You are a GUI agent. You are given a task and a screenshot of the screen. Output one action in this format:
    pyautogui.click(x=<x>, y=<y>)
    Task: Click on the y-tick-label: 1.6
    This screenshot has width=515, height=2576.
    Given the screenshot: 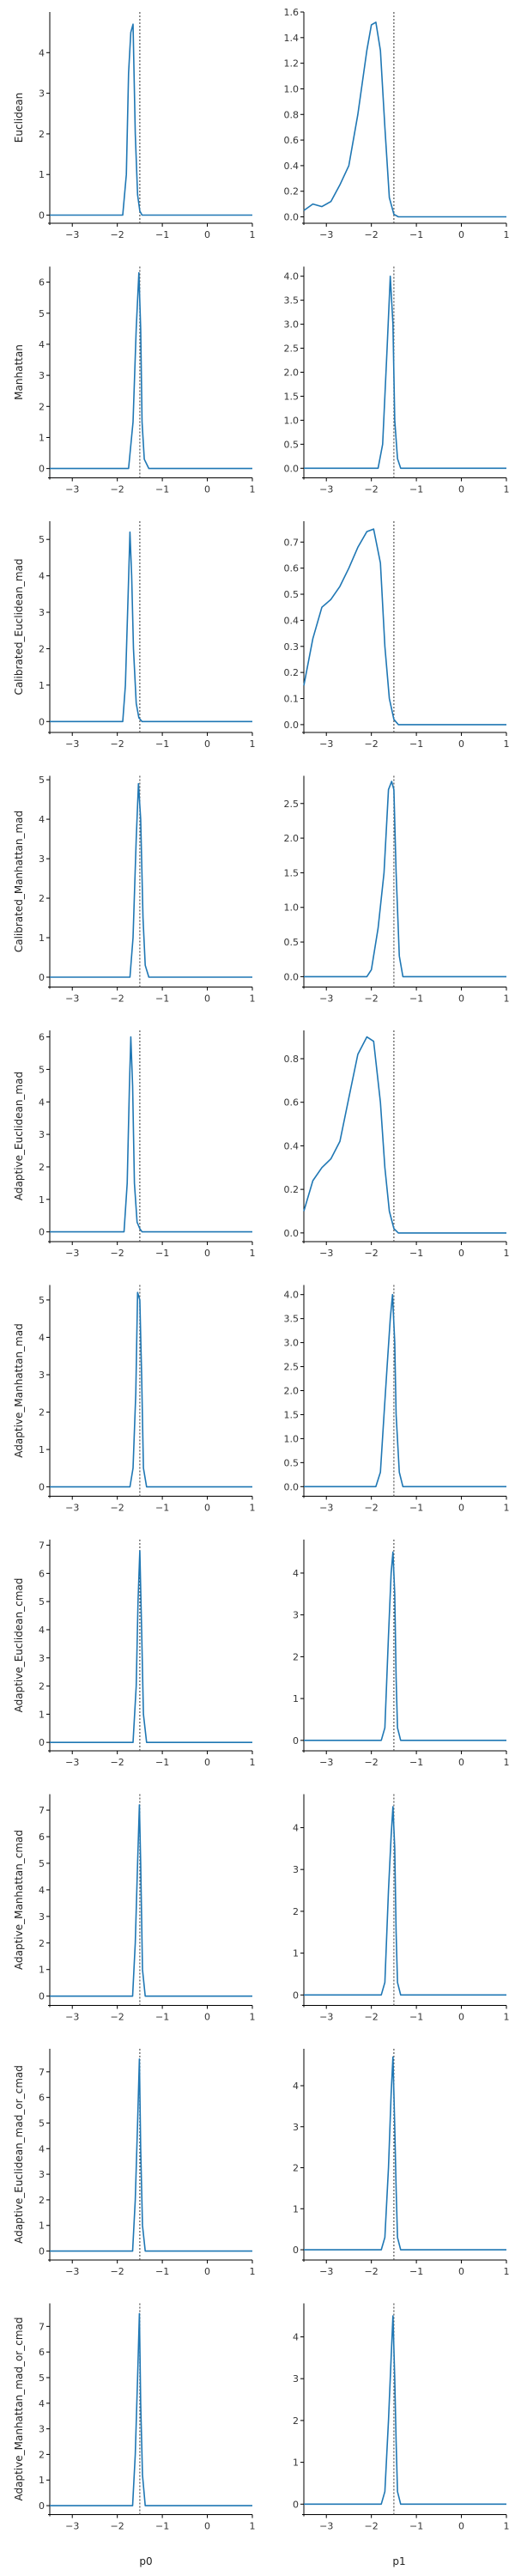 What is the action you would take?
    pyautogui.click(x=292, y=13)
    